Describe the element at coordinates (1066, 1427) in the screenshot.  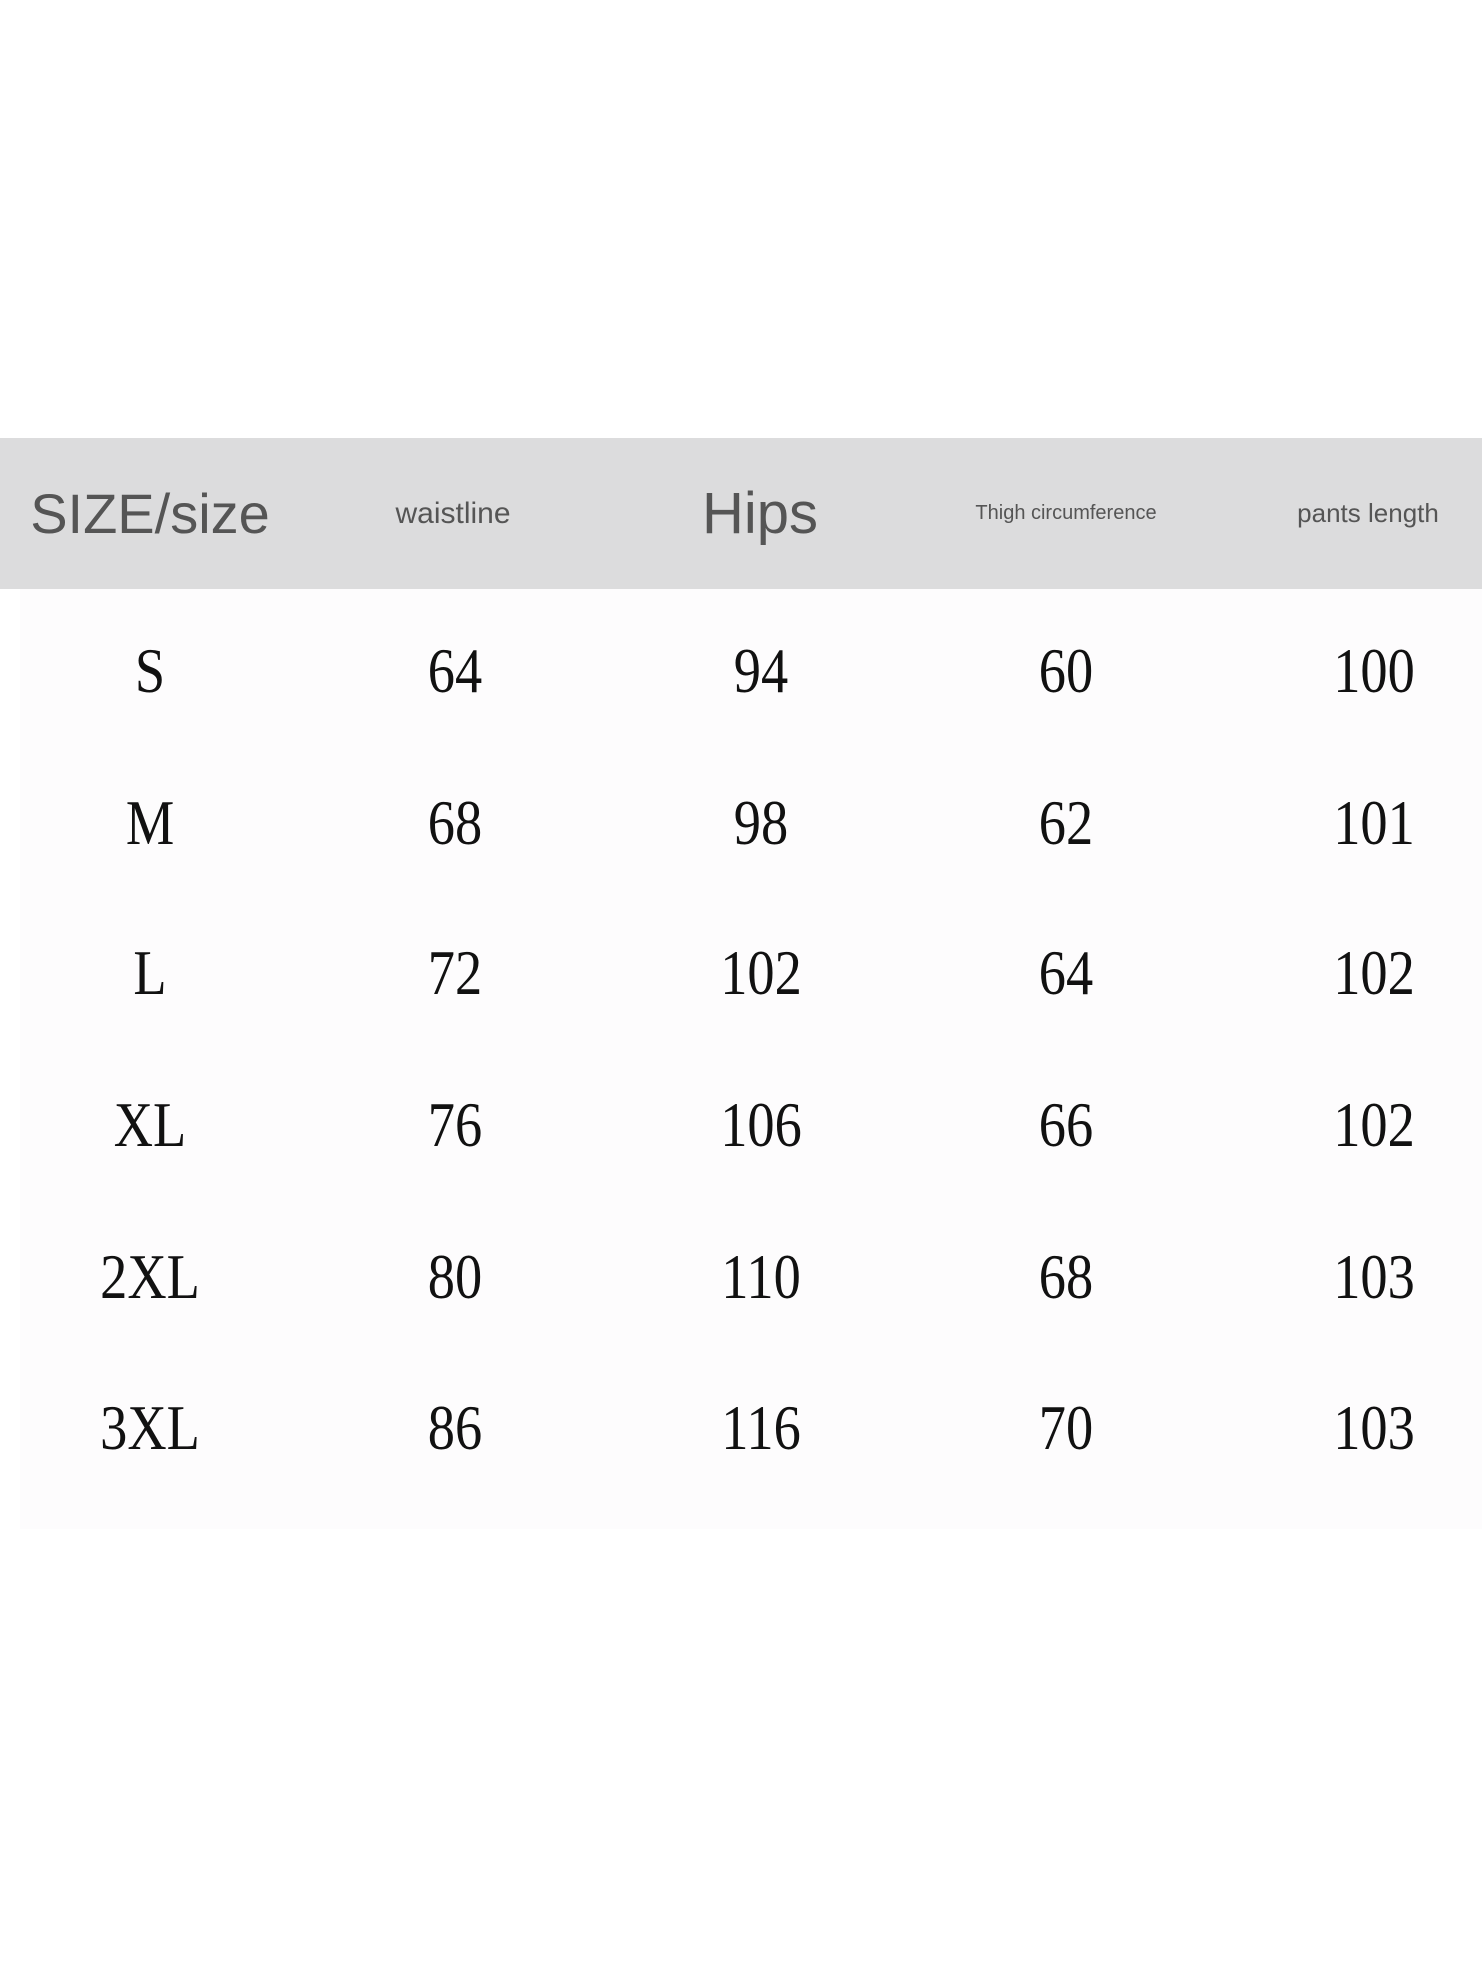
I see `measurement-cell: 70` at that location.